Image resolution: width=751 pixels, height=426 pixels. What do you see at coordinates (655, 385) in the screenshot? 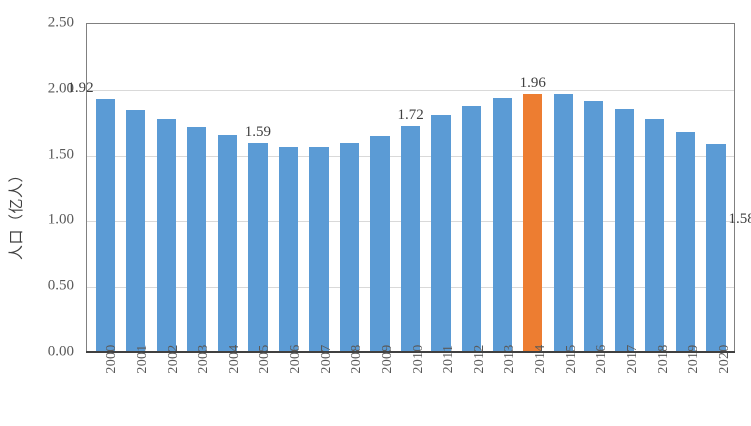
I see `x-tick-slot: 2018` at bounding box center [655, 385].